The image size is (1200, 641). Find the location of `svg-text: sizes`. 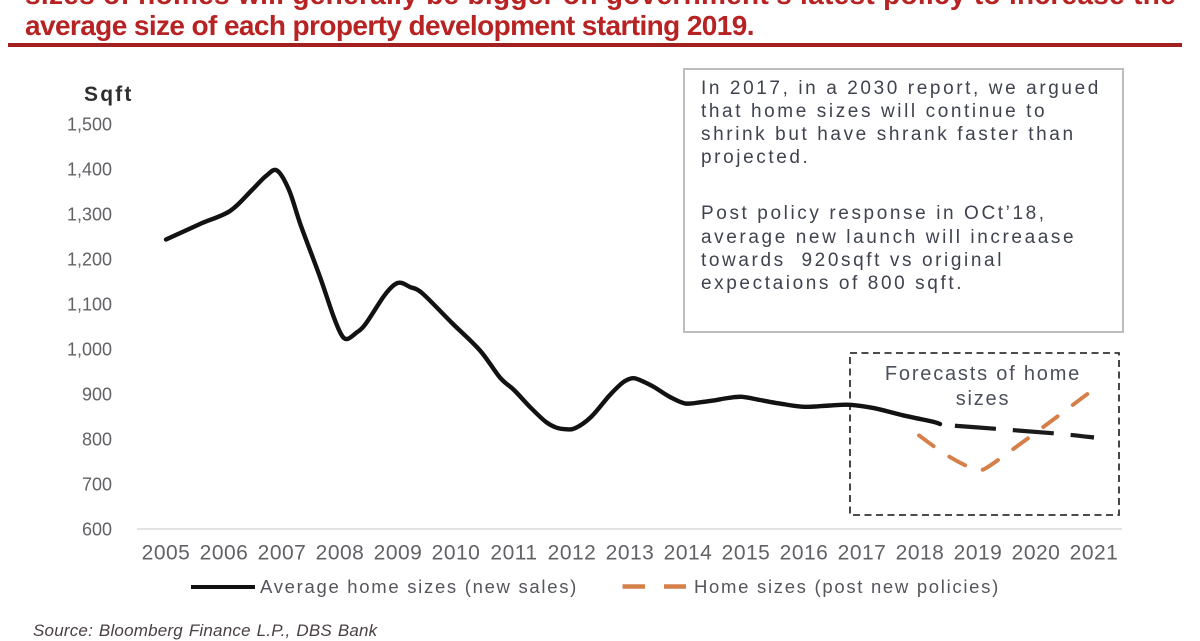

svg-text: sizes is located at coordinates (983, 399).